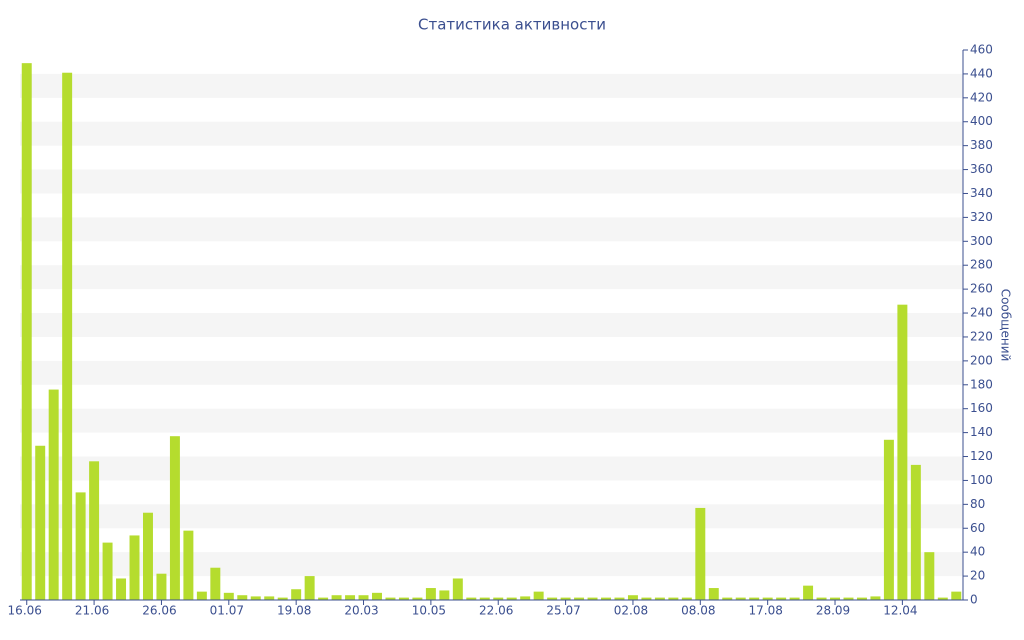  I want to click on y-tick-label: 40, so click(977, 552).